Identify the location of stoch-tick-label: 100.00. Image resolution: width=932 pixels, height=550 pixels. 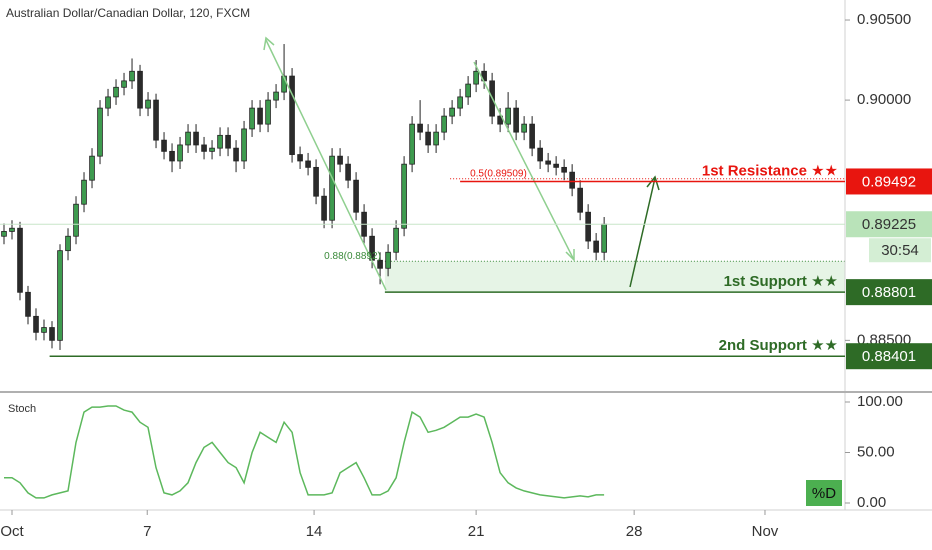
(880, 401).